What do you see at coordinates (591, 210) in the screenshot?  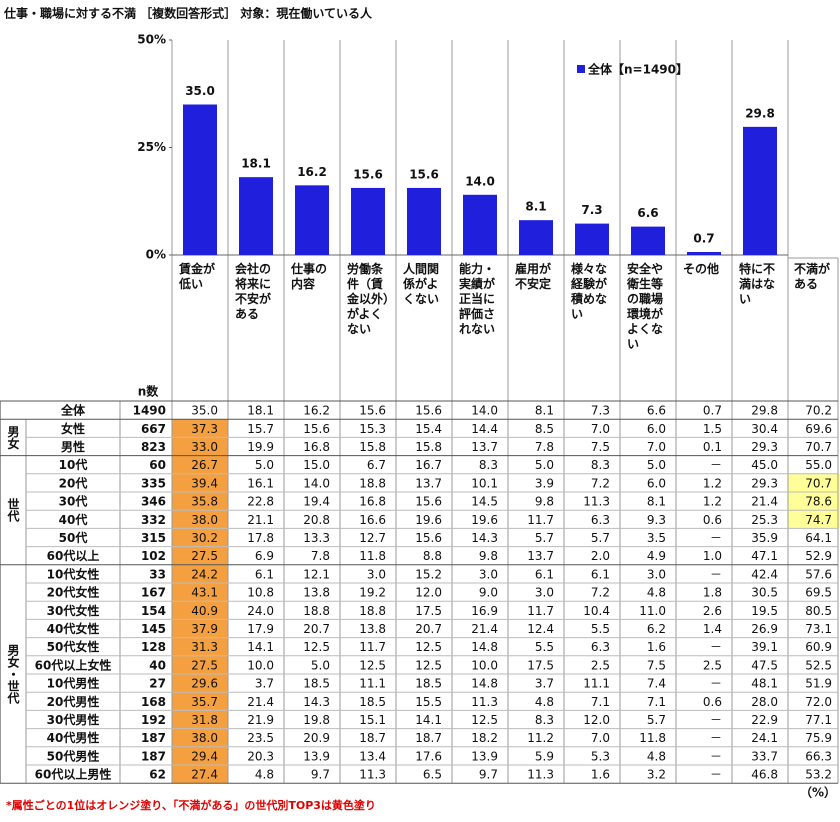 I see `value-label: 7.3` at bounding box center [591, 210].